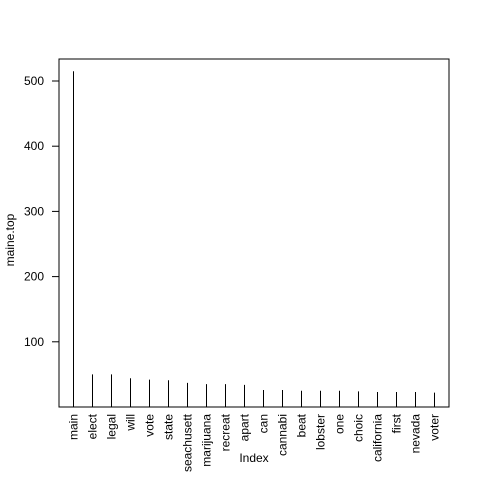 The height and width of the screenshot is (480, 480). What do you see at coordinates (378, 438) in the screenshot?
I see `x-tick-label-california: california` at bounding box center [378, 438].